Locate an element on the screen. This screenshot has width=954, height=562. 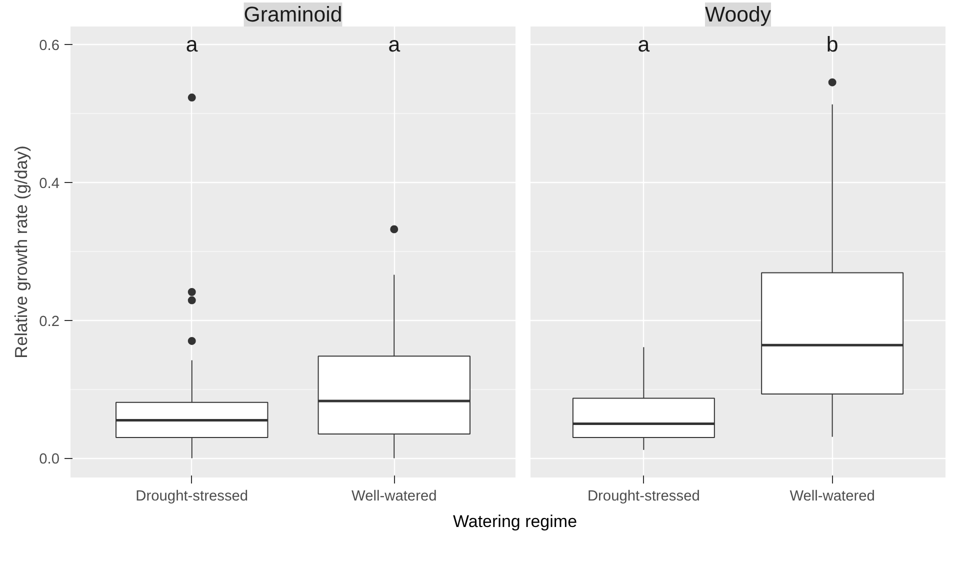
chart-title: Woody is located at coordinates (738, 14).